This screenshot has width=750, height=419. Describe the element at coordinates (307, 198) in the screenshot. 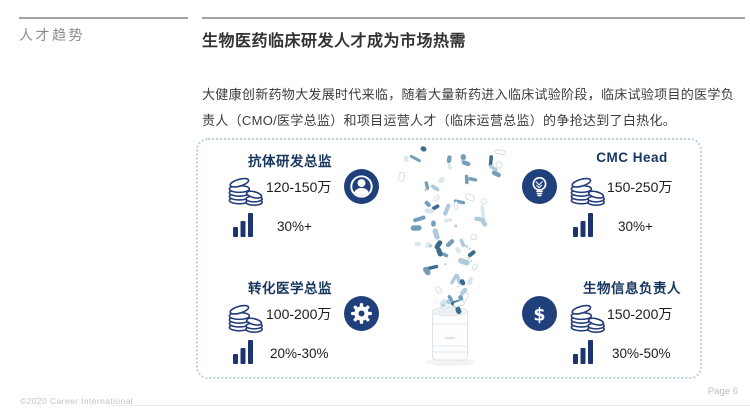

I see `role-card: 抗体研发总监 120-150万 30%+` at that location.